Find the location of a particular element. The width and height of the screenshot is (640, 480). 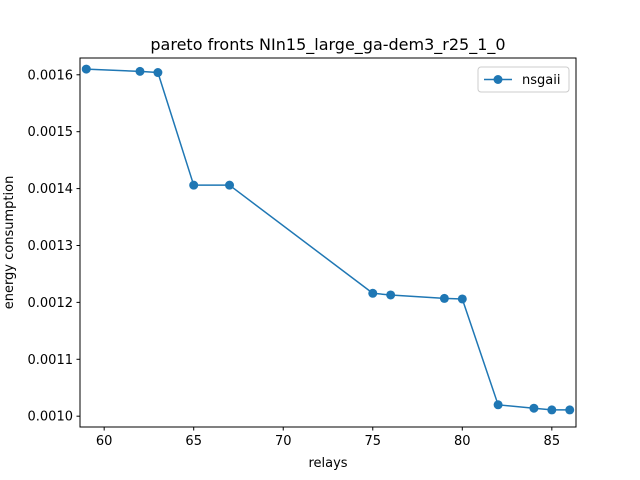

legend-label: nsgaii is located at coordinates (541, 80).